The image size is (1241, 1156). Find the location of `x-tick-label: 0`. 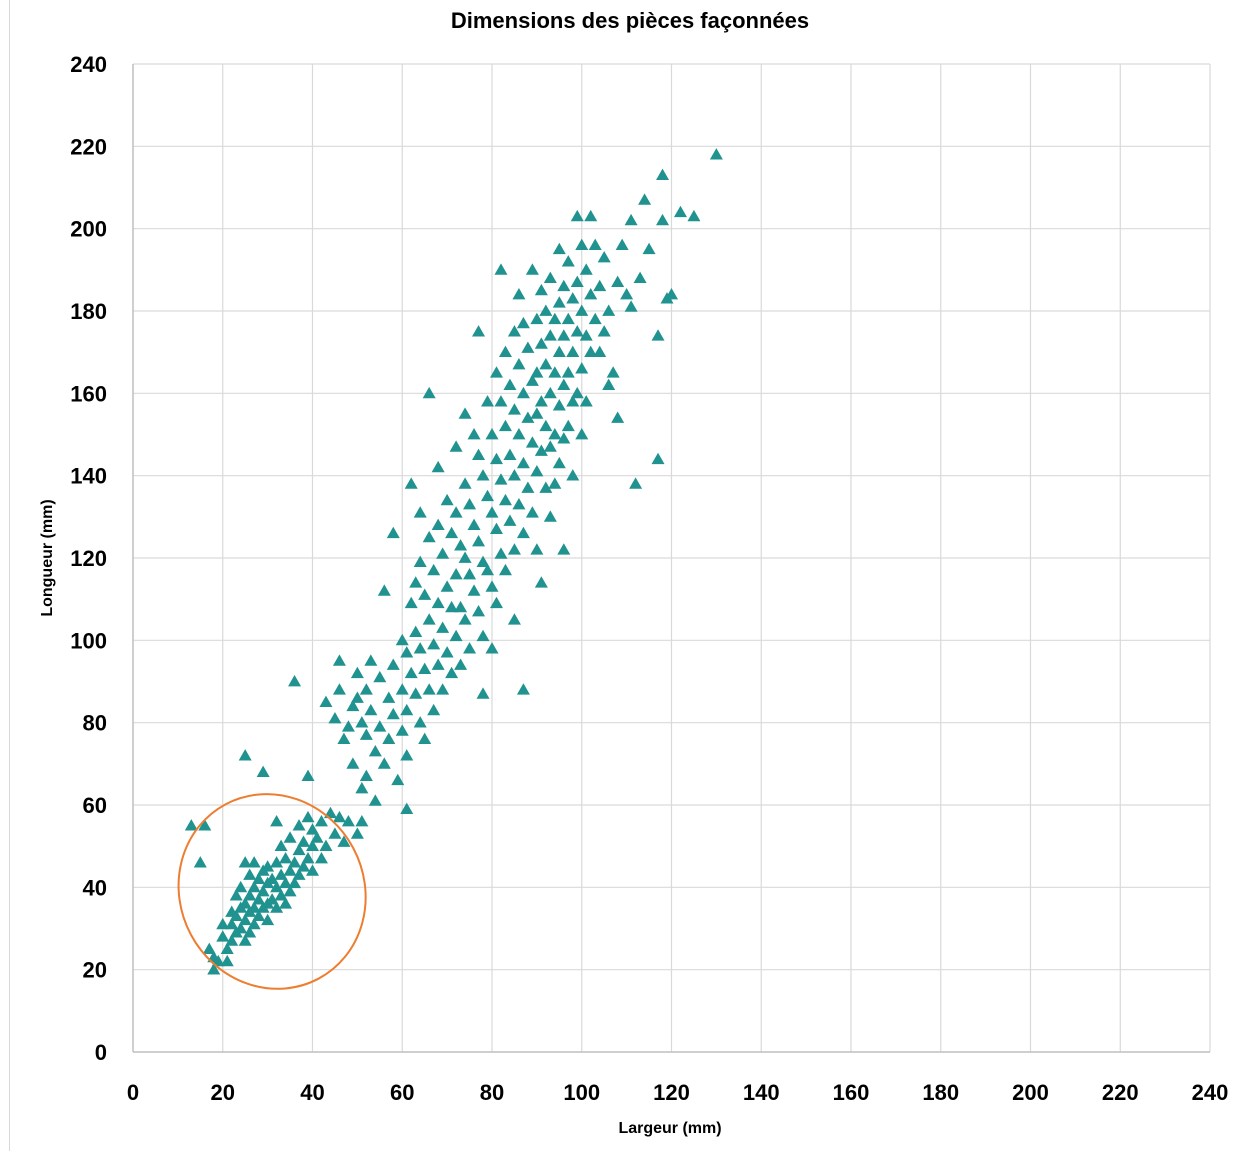

x-tick-label: 0 is located at coordinates (133, 1092).